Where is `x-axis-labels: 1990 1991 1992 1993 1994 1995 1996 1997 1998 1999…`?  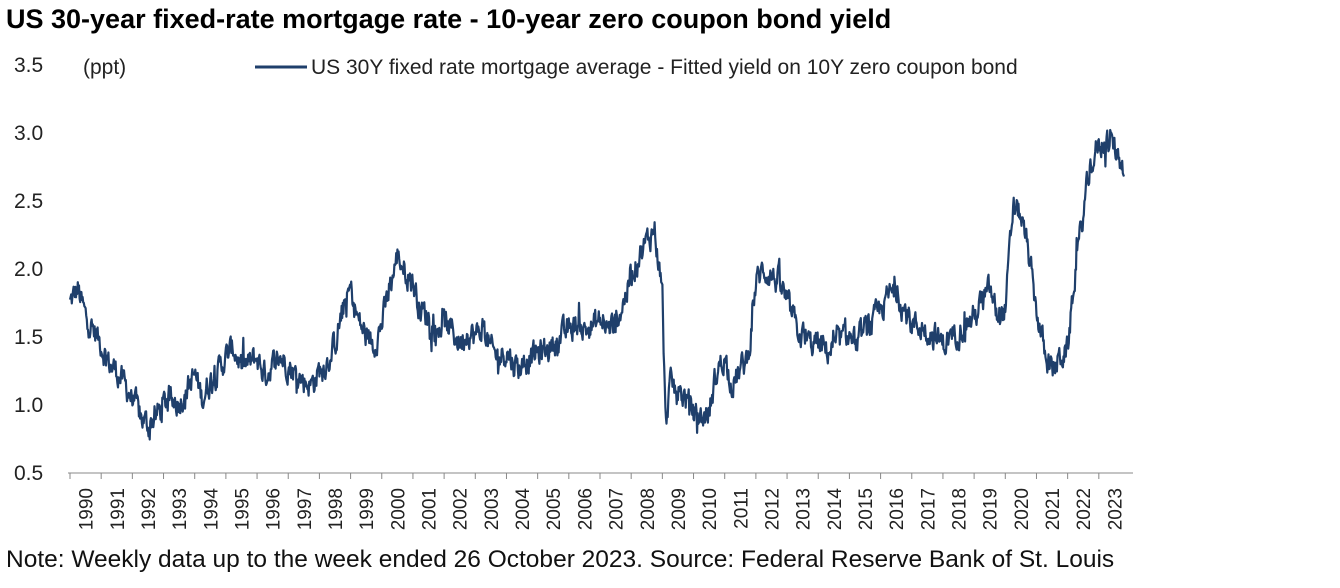
x-axis-labels: 1990 1991 1992 1993 1994 1995 1996 1997 1998 1999… is located at coordinates (602, 509).